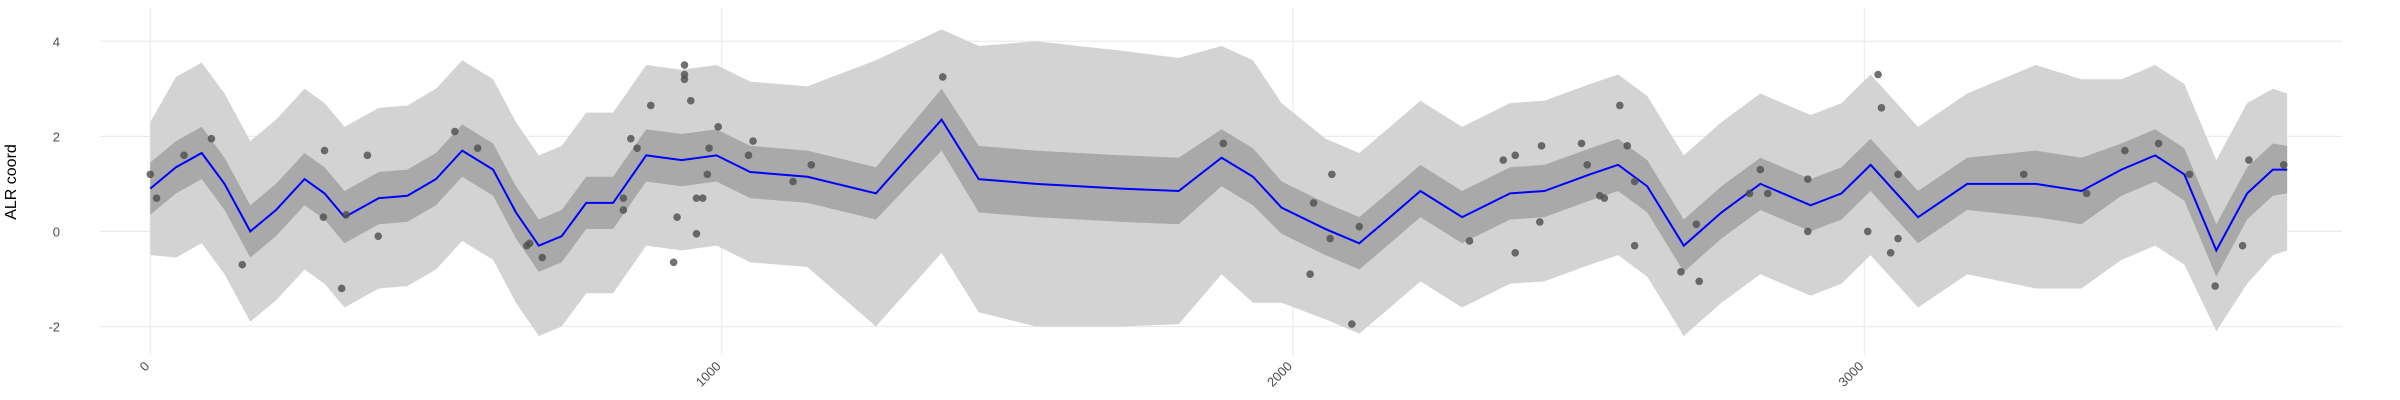  Describe the element at coordinates (145, 367) in the screenshot. I see `x-tick-label: 0` at that location.